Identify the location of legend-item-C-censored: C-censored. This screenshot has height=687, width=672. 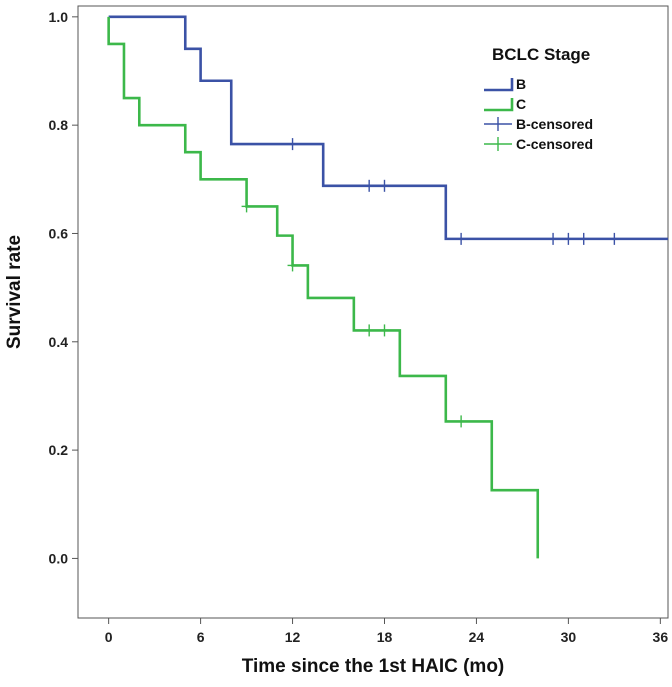
(538, 144).